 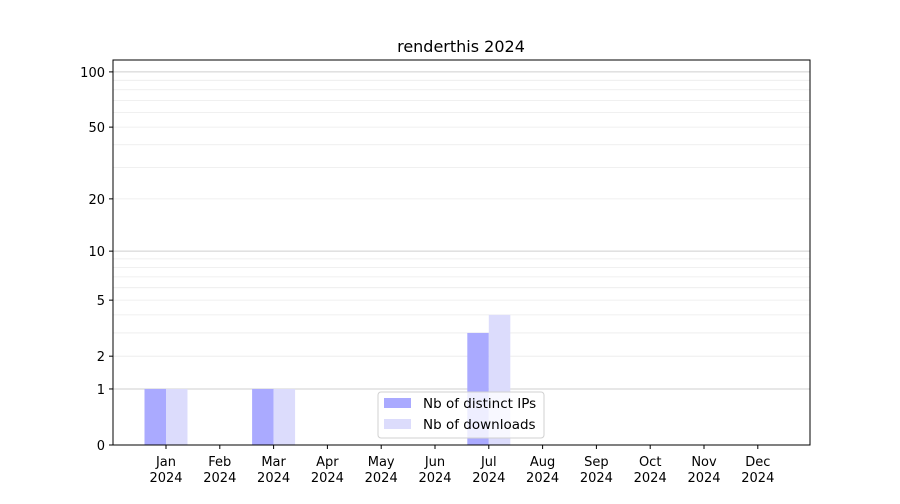 I want to click on x-tick-label: Feb, so click(x=219, y=462).